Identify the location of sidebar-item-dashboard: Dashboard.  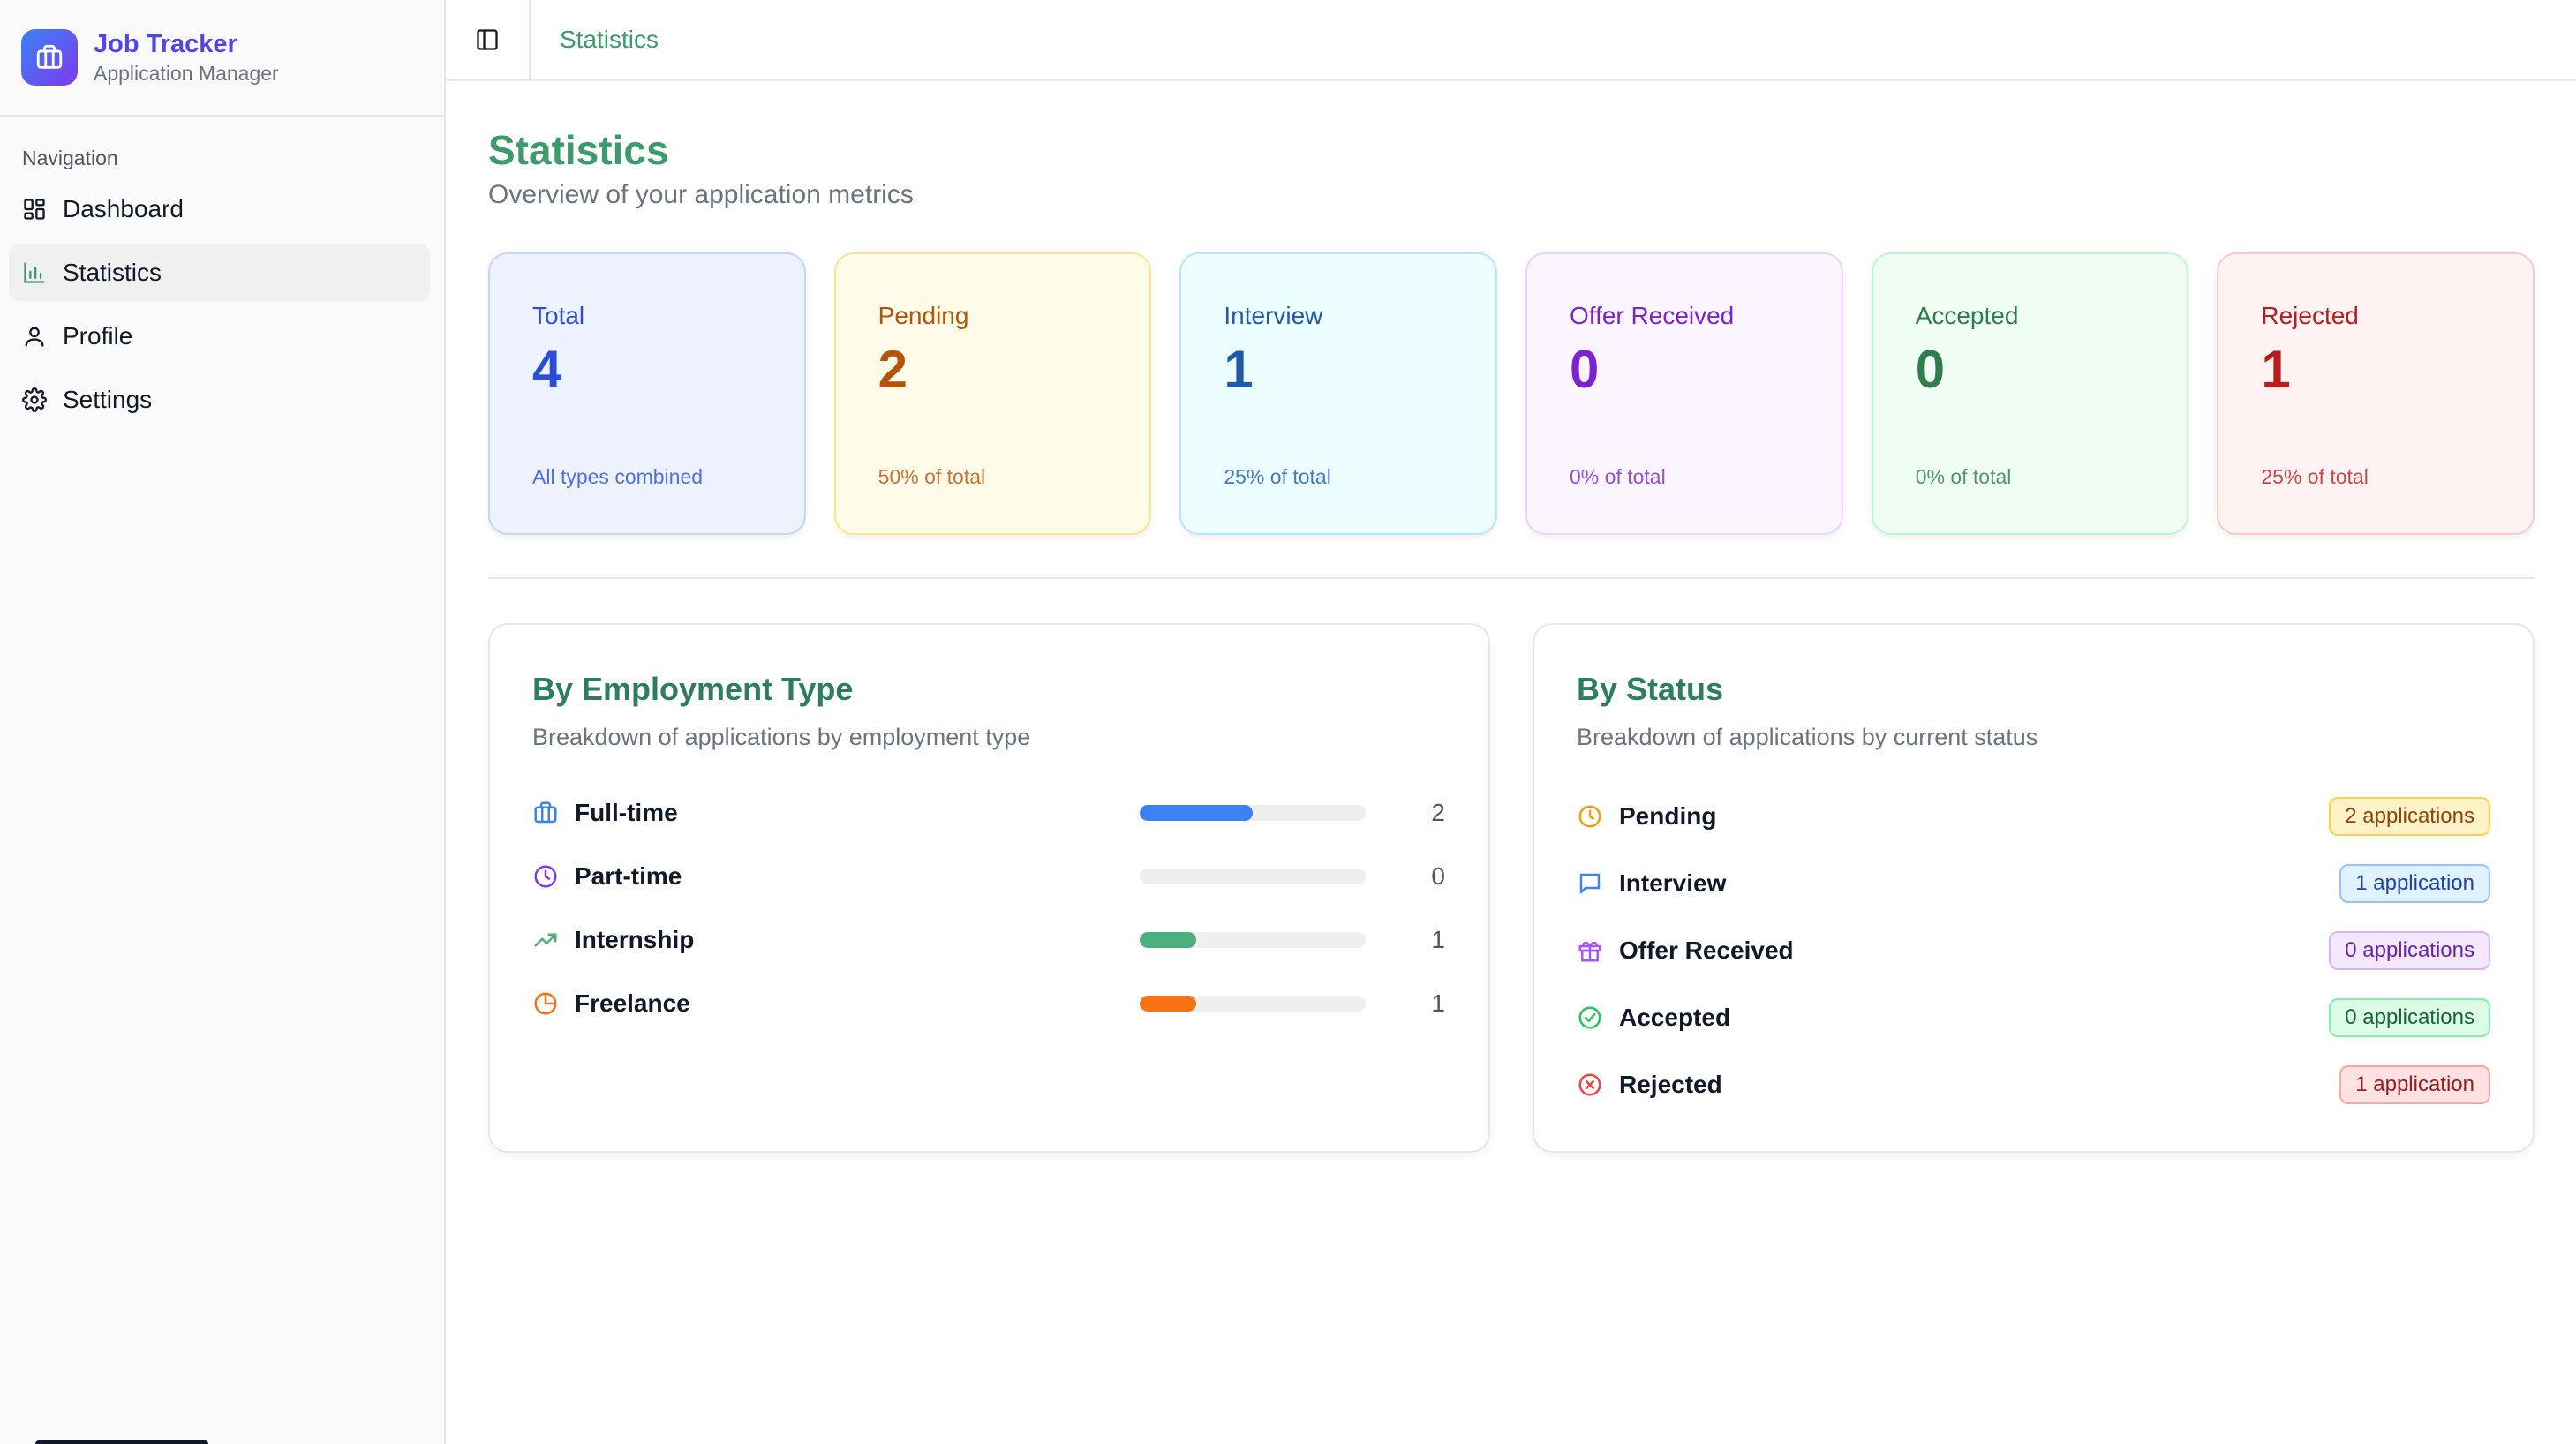
(220, 209).